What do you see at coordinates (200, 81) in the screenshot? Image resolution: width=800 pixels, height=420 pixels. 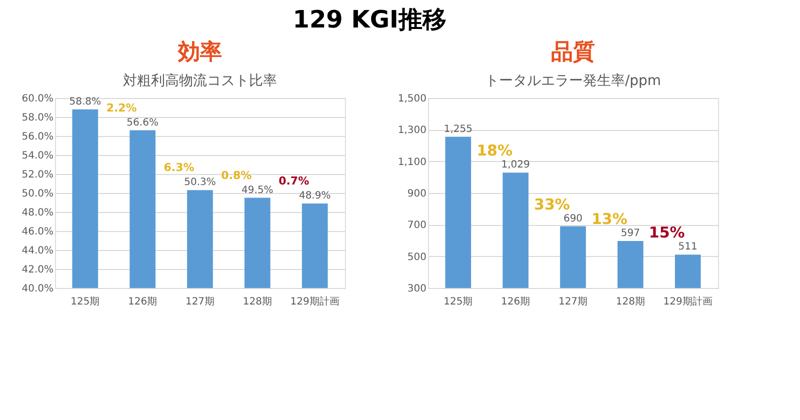 I see `chart-subtitle: 対粗利高物流コスト比率` at bounding box center [200, 81].